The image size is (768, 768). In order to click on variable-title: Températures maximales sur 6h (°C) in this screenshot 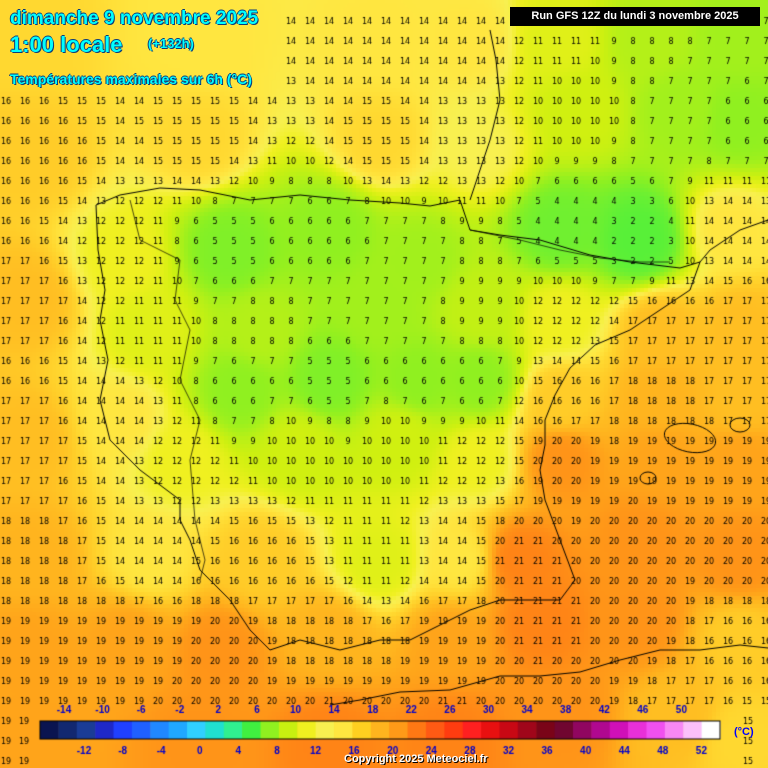, I will do `click(131, 79)`.